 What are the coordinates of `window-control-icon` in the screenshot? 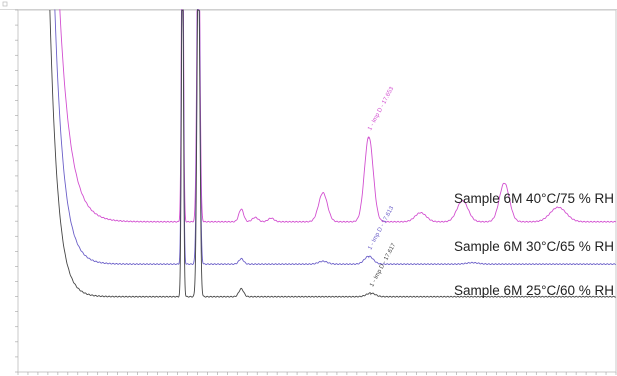 It's located at (5, 4).